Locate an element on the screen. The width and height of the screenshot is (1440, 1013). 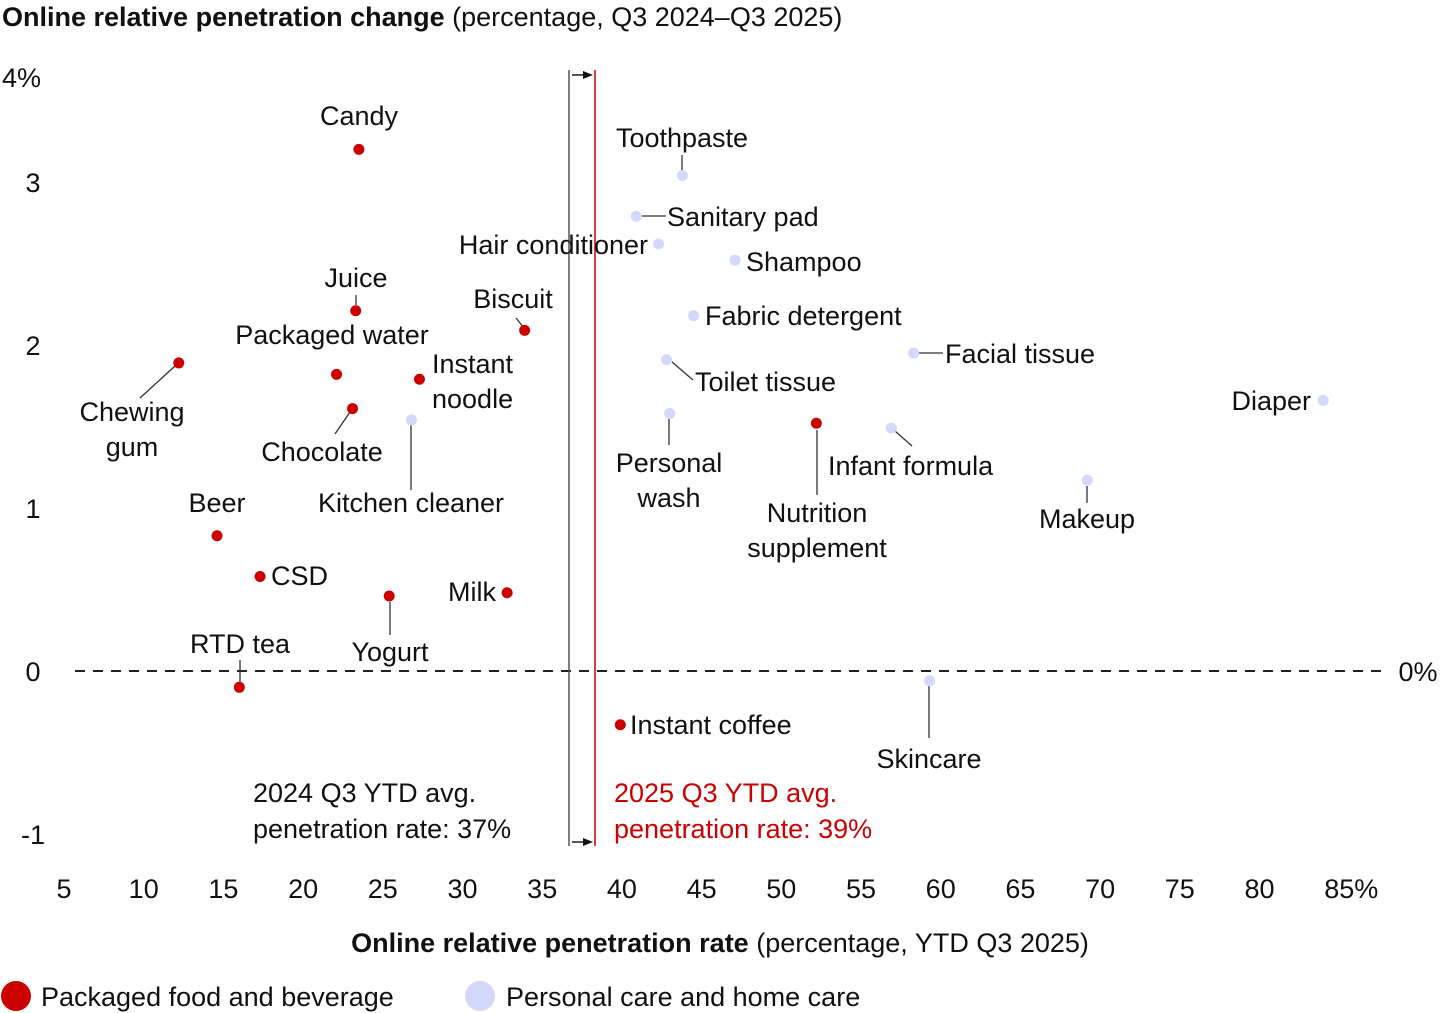
point-diaper is located at coordinates (1323, 400).